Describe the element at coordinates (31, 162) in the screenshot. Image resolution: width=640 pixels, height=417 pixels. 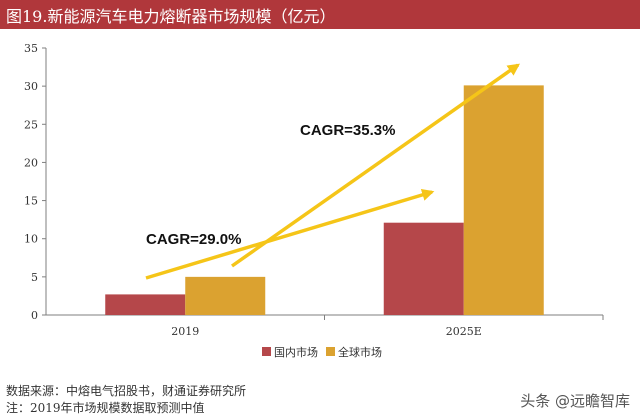
I see `y-tick-label: 20` at that location.